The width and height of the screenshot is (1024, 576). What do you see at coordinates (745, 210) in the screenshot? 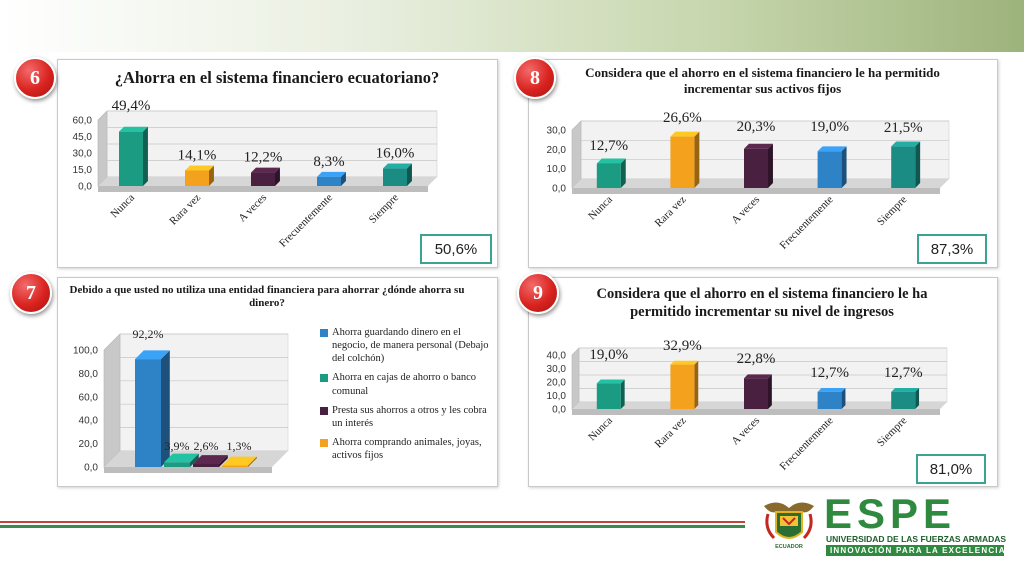
I see `category-label: A veces` at bounding box center [745, 210].